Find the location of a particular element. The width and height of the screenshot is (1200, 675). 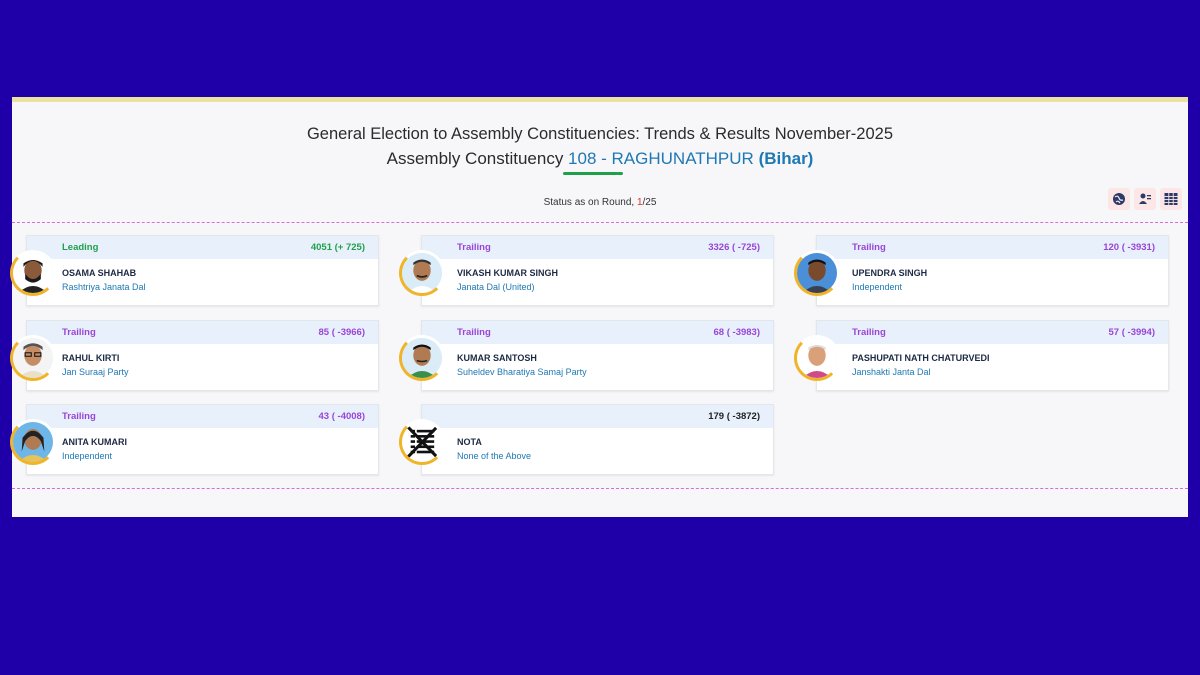

candidate-party: Suheldev Bharatiya Samaj Party is located at coordinates (522, 372).